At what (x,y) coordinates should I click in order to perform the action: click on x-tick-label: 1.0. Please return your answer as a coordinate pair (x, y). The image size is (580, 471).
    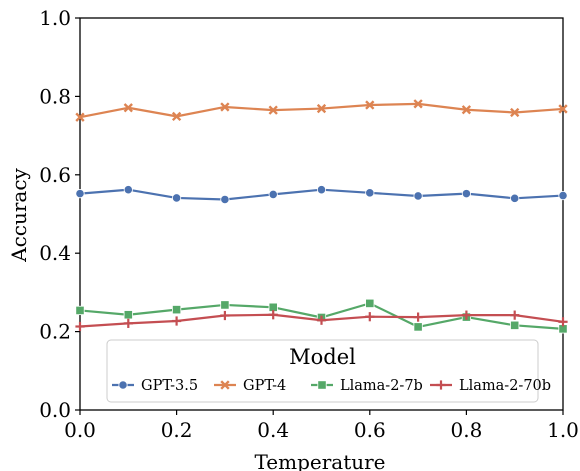
    Looking at the image, I should click on (563, 430).